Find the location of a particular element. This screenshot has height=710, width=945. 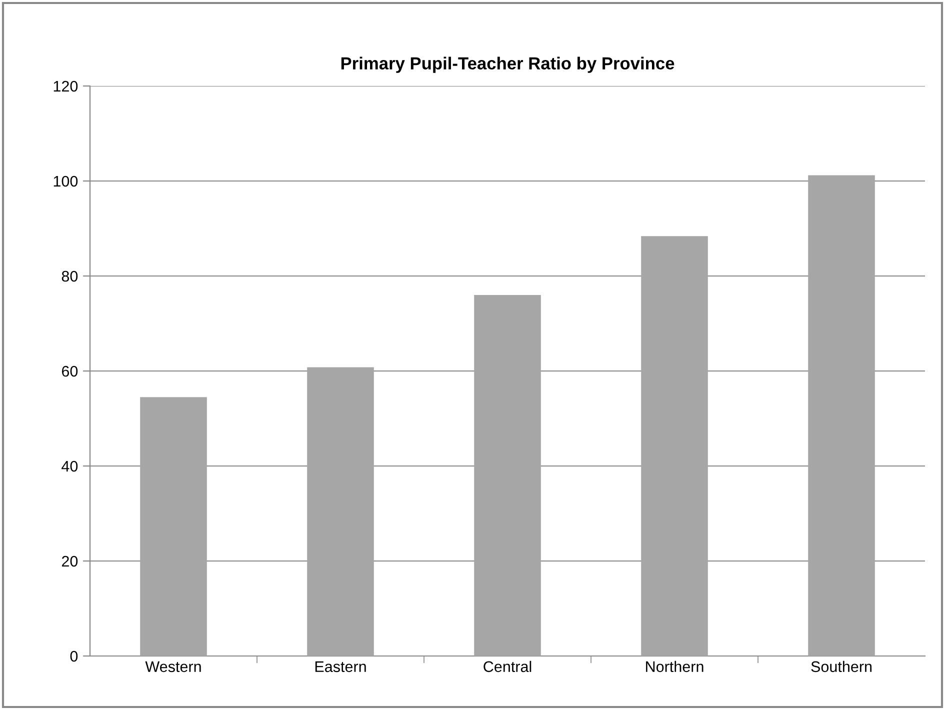

x-tick-label: Northern is located at coordinates (675, 666).